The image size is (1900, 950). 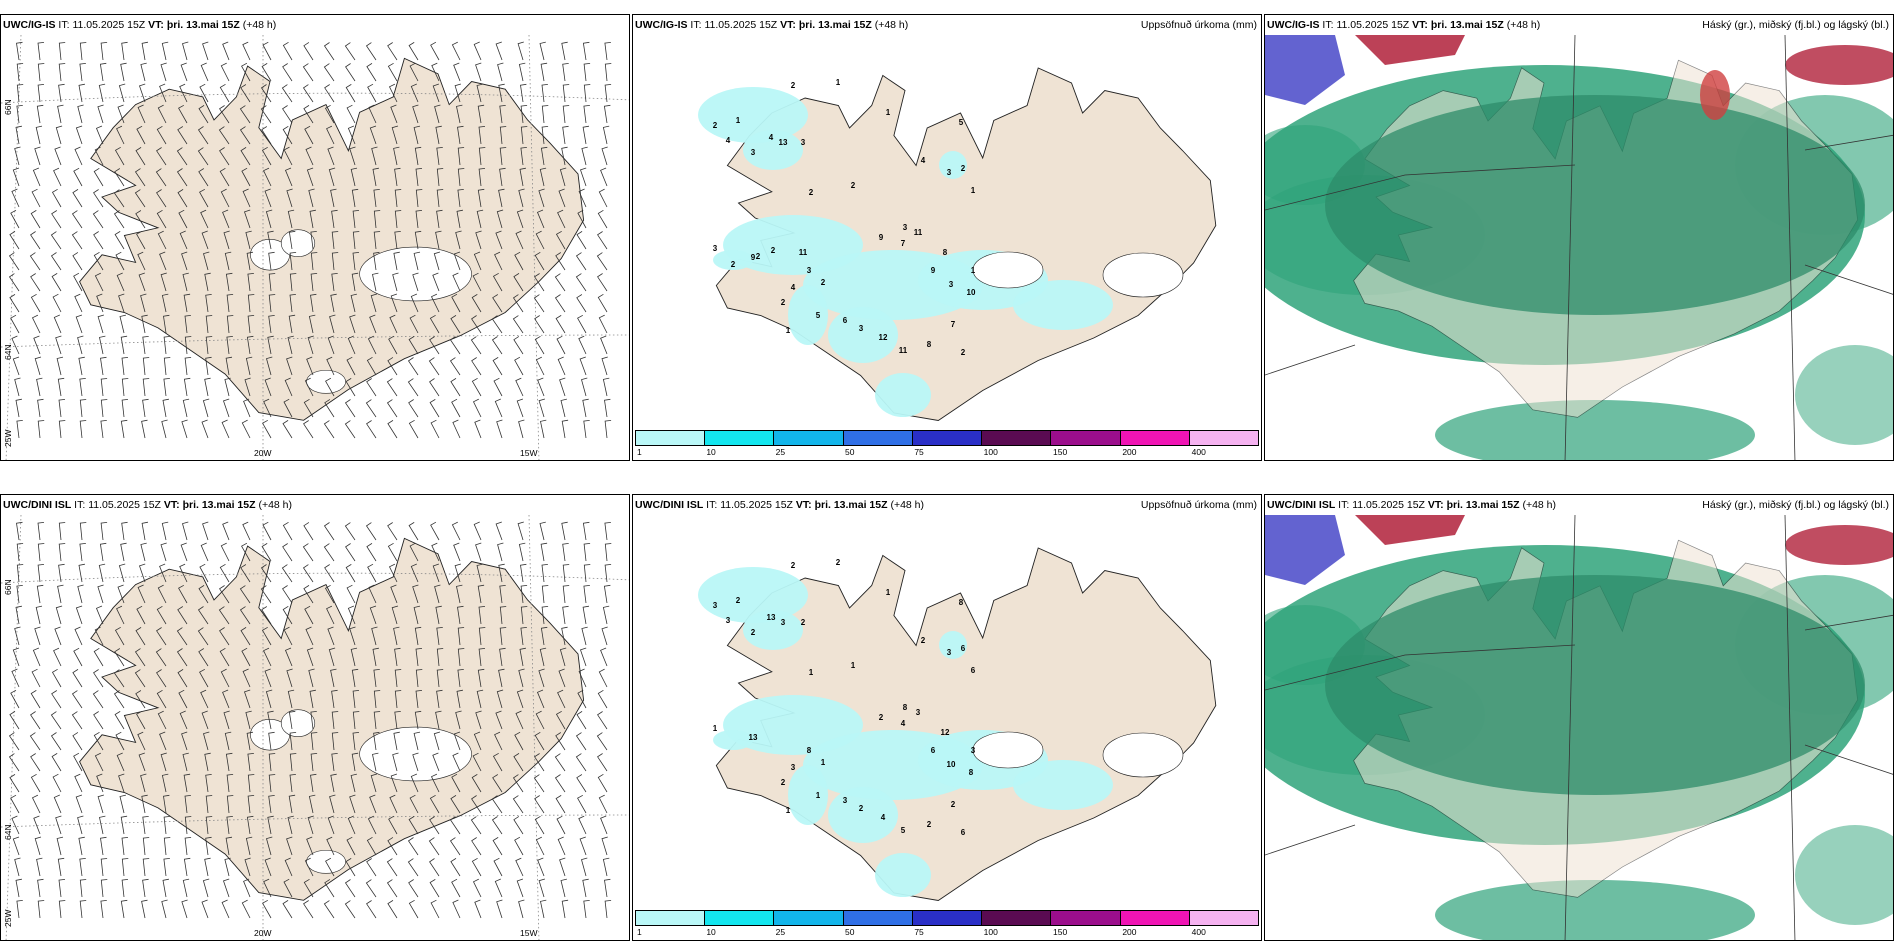 I want to click on precip-value-label: 2, so click(x=811, y=192).